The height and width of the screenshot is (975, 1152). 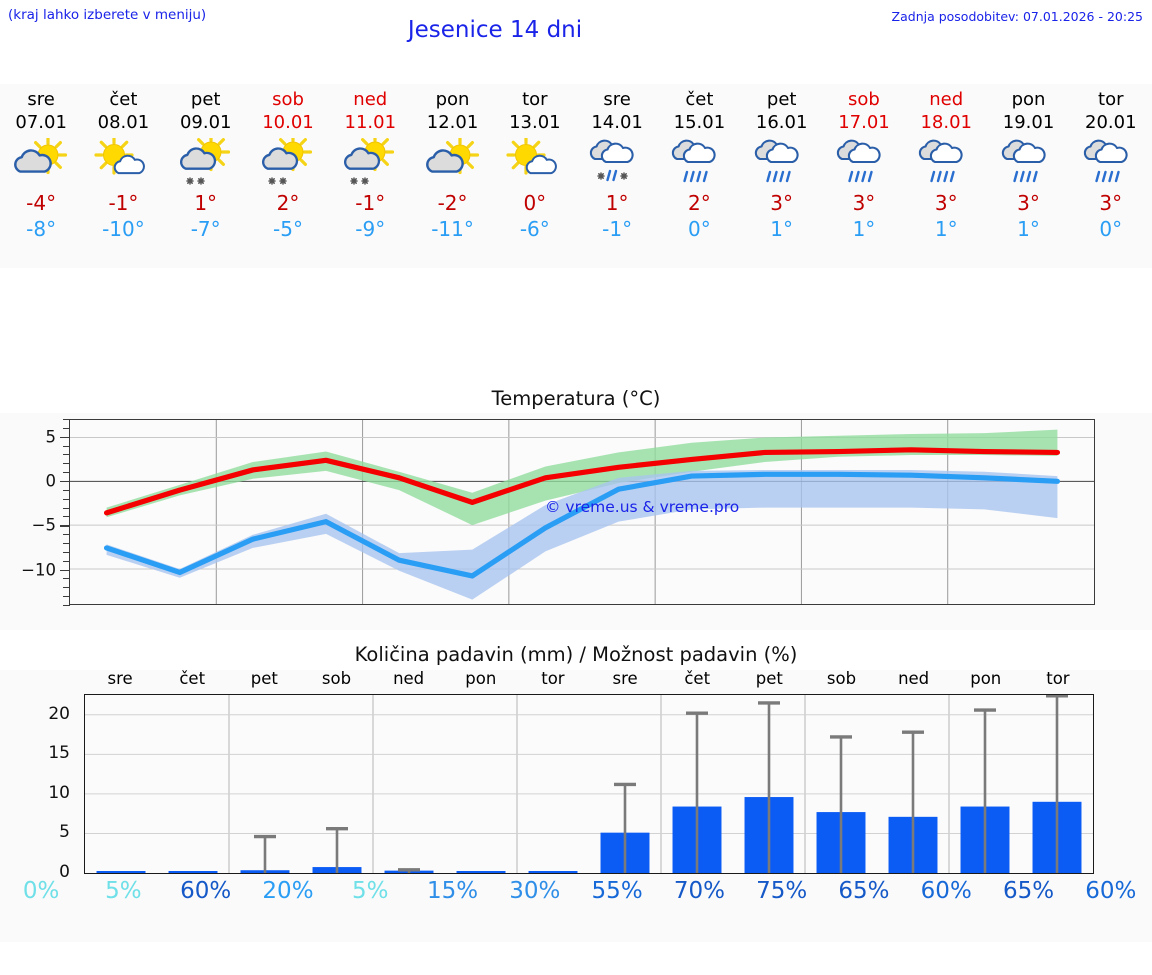 I want to click on page-title: Jesenice 14 dni, so click(x=495, y=30).